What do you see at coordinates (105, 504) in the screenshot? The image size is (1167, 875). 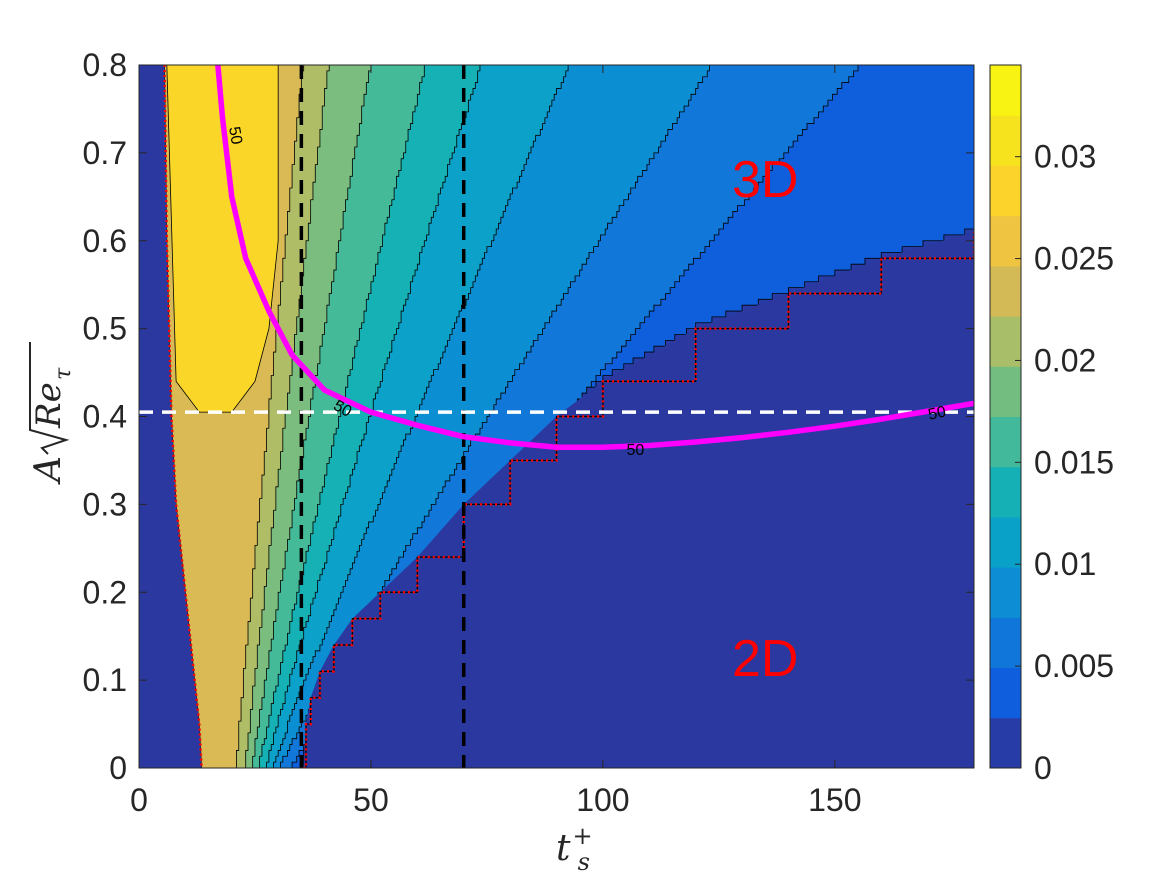 I see `y-tick-label-3: 0.3` at bounding box center [105, 504].